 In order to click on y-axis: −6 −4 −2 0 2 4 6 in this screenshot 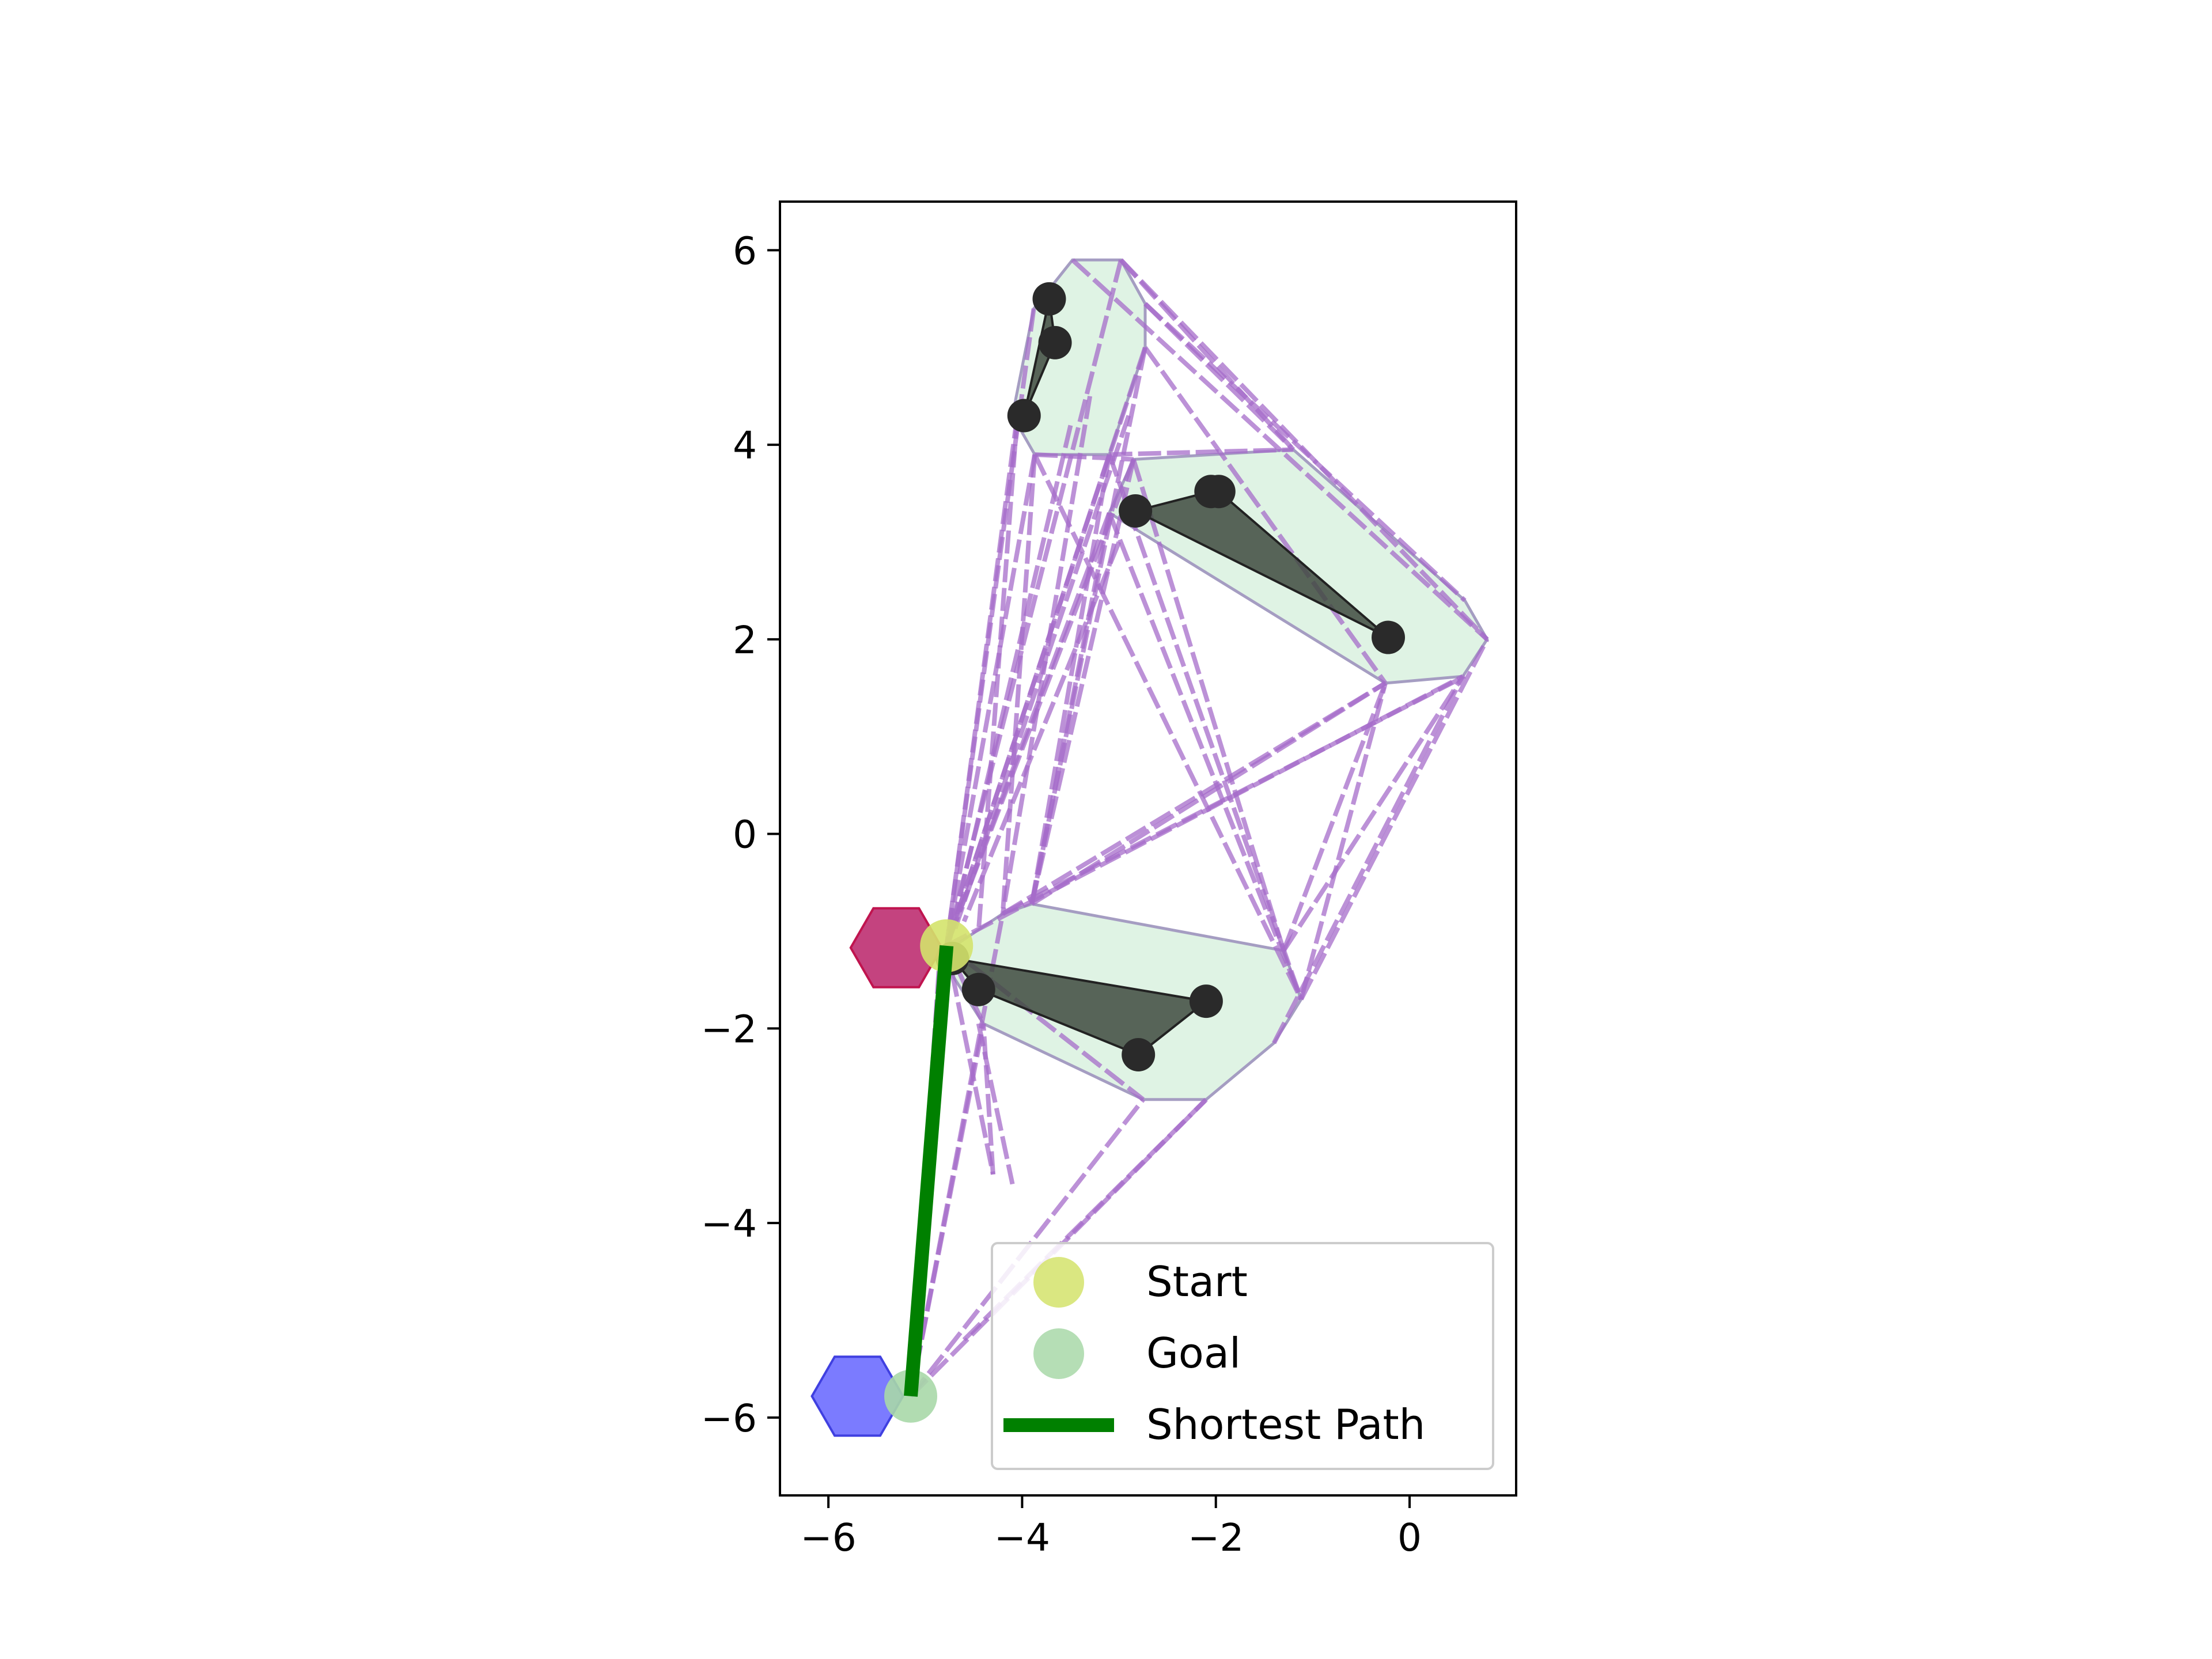, I will do `click(740, 835)`.